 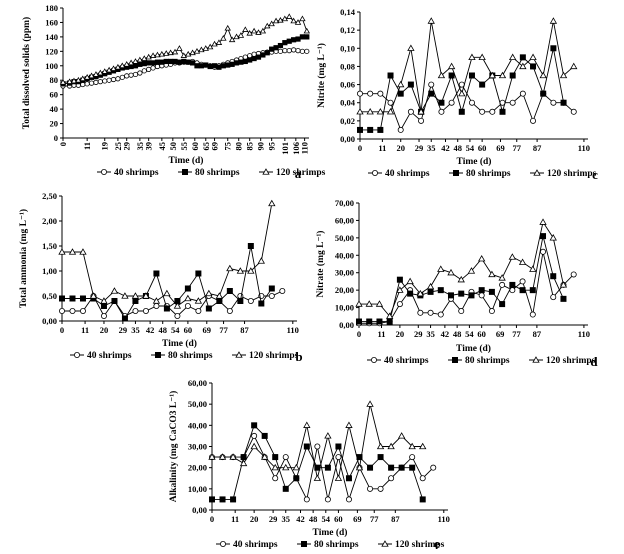 I want to click on y-tick-label: 180, so click(x=51, y=8).